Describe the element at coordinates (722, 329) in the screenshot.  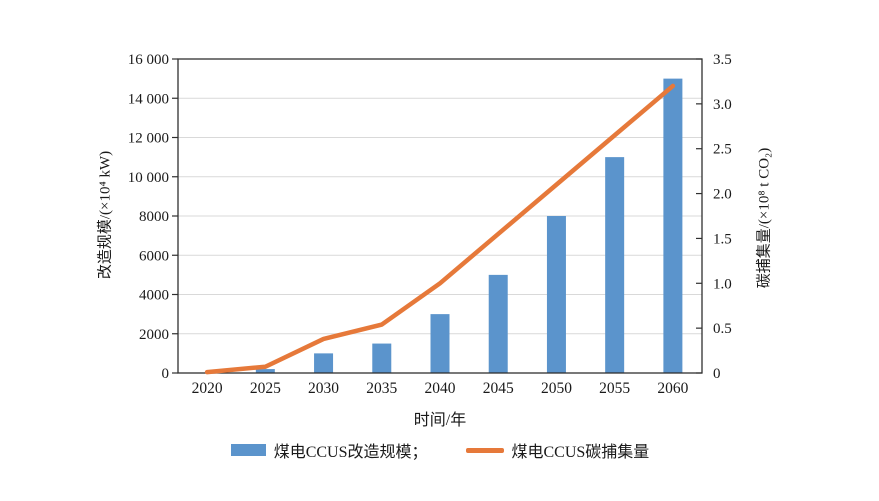
I see `svg-text: 0.5` at that location.